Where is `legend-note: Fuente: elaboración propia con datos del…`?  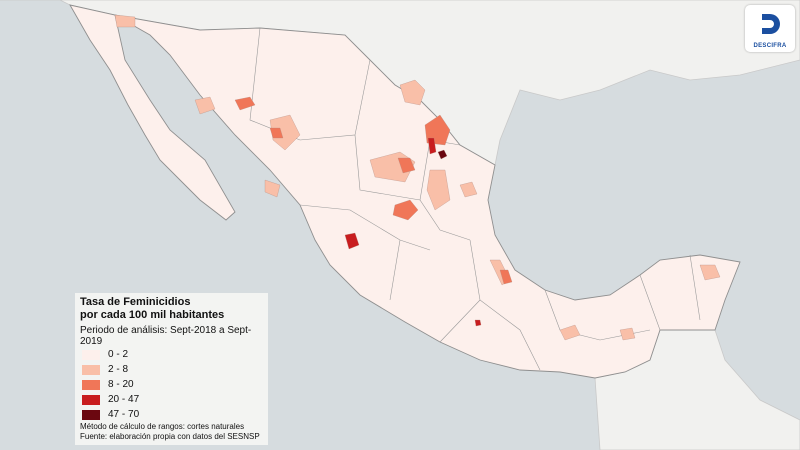 legend-note: Fuente: elaboración propia con datos del… is located at coordinates (170, 436).